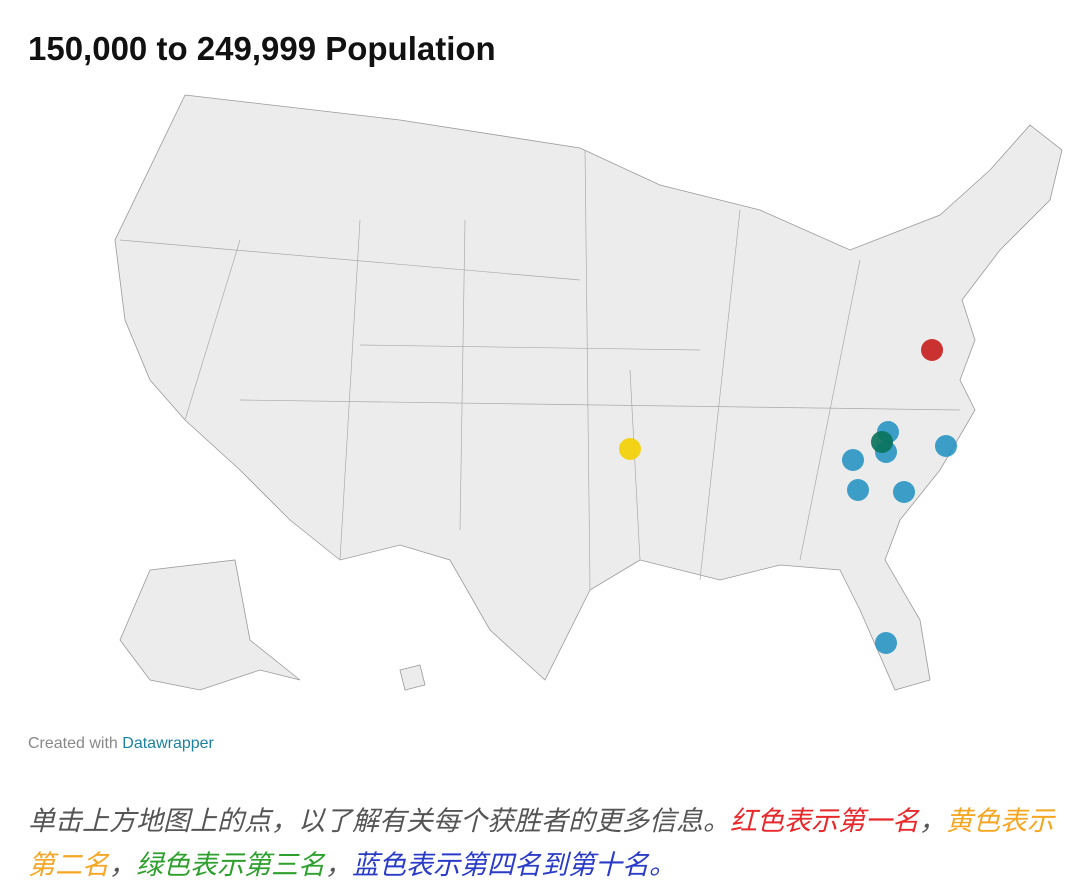 This screenshot has height=889, width=1080. Describe the element at coordinates (379, 821) in the screenshot. I see `caption-segment: 单击上方地图上的点，以了解有关每个获胜者的更多信息。` at that location.